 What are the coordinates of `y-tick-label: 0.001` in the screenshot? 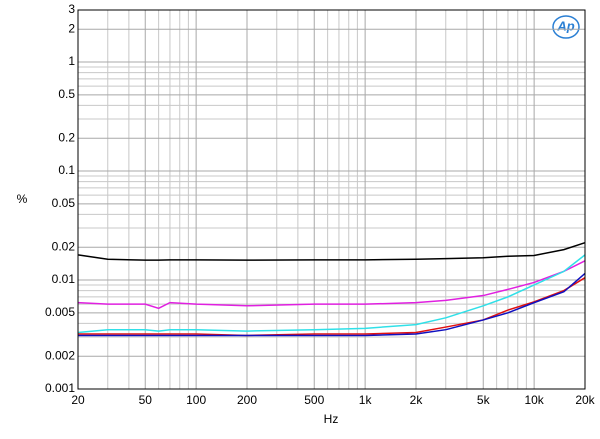 It's located at (60, 388).